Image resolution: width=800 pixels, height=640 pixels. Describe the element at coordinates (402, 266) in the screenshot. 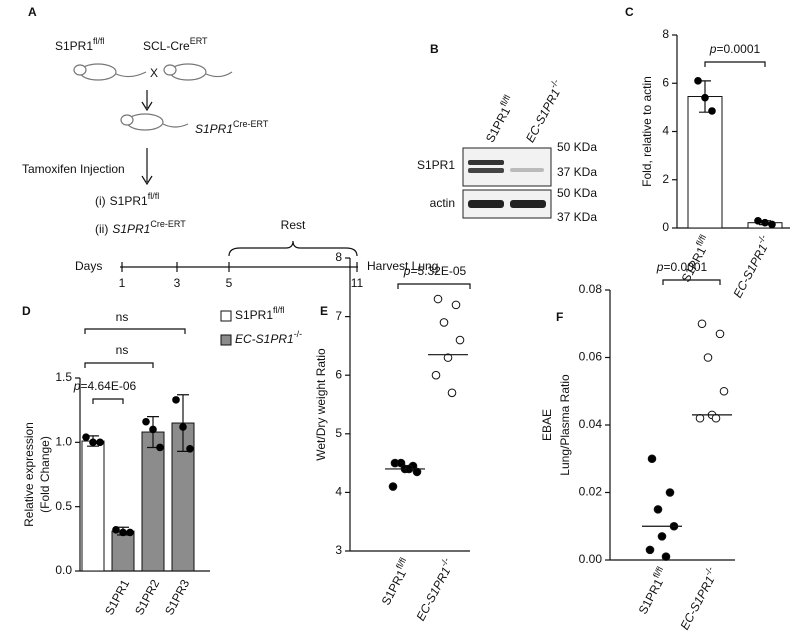

I see `end-label: Harvest Lung` at that location.